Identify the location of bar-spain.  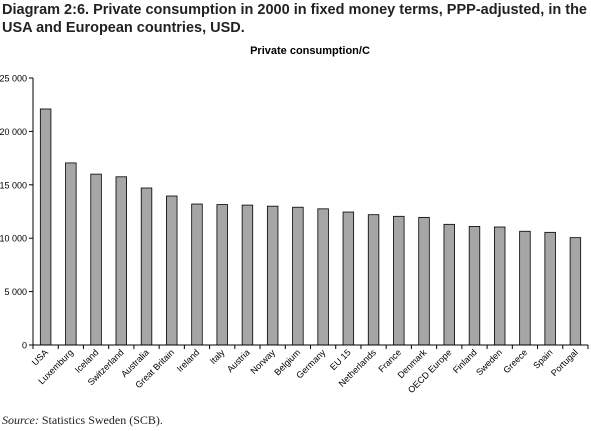
(550, 288).